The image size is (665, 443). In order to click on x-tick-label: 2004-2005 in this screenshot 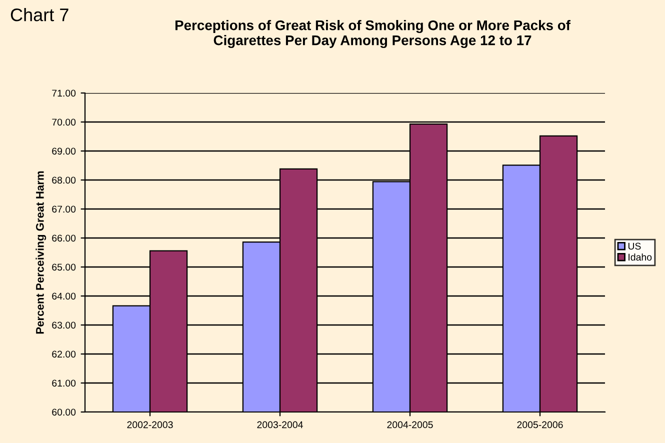, I will do `click(410, 424)`.